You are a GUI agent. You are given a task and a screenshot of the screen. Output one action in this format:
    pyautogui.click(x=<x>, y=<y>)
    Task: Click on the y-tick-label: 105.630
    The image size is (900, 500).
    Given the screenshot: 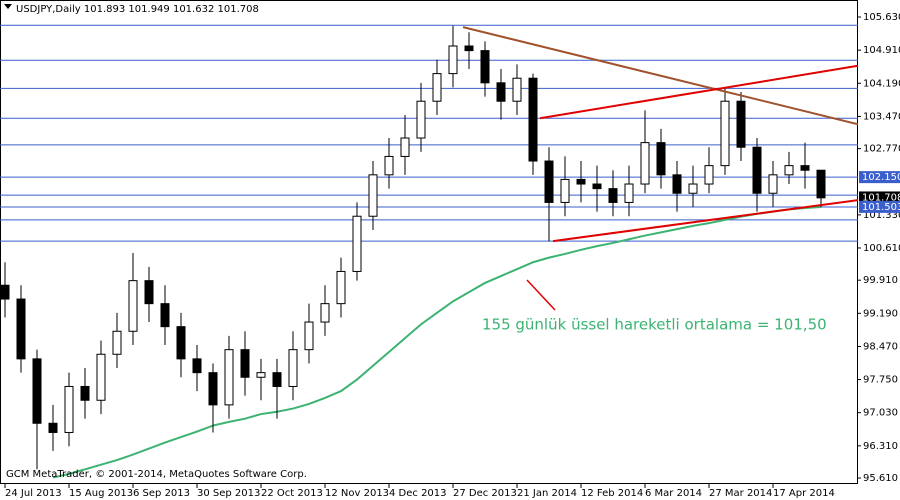 What is the action you would take?
    pyautogui.click(x=881, y=17)
    